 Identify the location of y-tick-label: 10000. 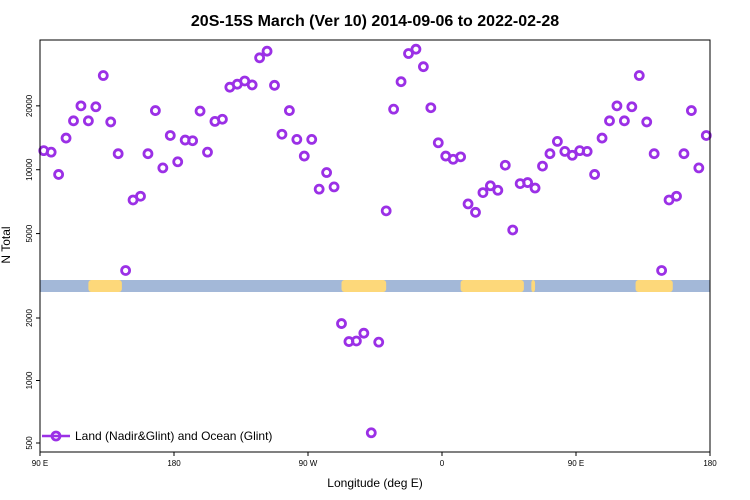
(29, 169).